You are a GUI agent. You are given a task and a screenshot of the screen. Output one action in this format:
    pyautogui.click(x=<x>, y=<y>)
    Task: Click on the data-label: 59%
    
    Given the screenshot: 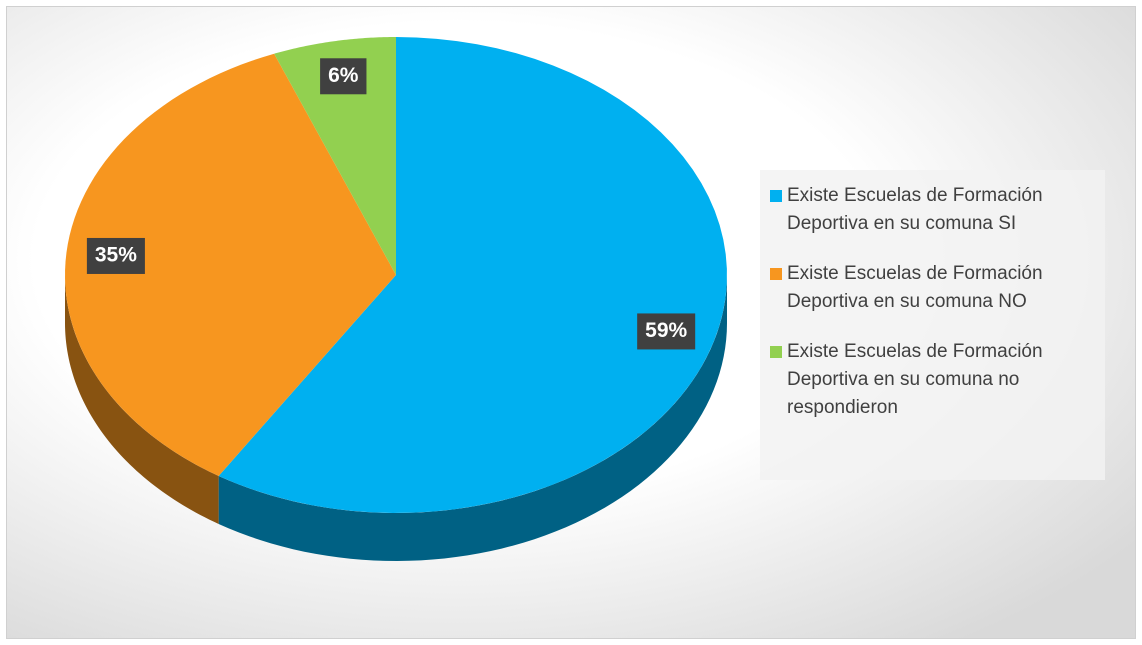 What is the action you would take?
    pyautogui.click(x=666, y=330)
    